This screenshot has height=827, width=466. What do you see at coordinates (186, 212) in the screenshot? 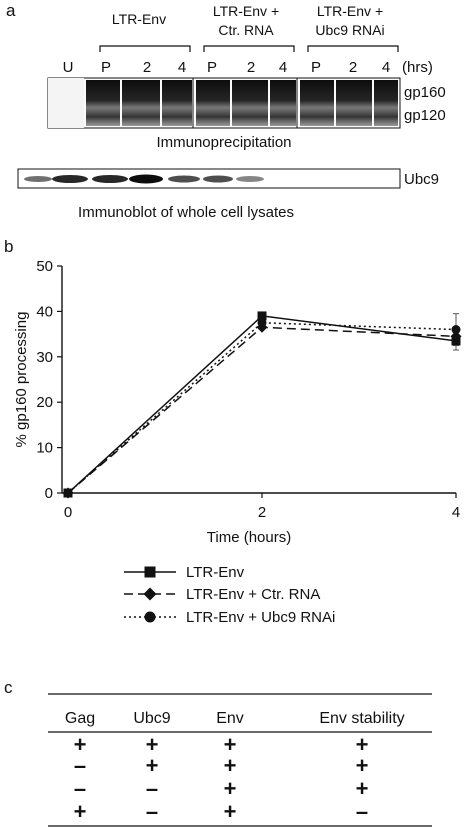
I see `immunoblot-caption: Immunoblot of whole cell lysates` at bounding box center [186, 212].